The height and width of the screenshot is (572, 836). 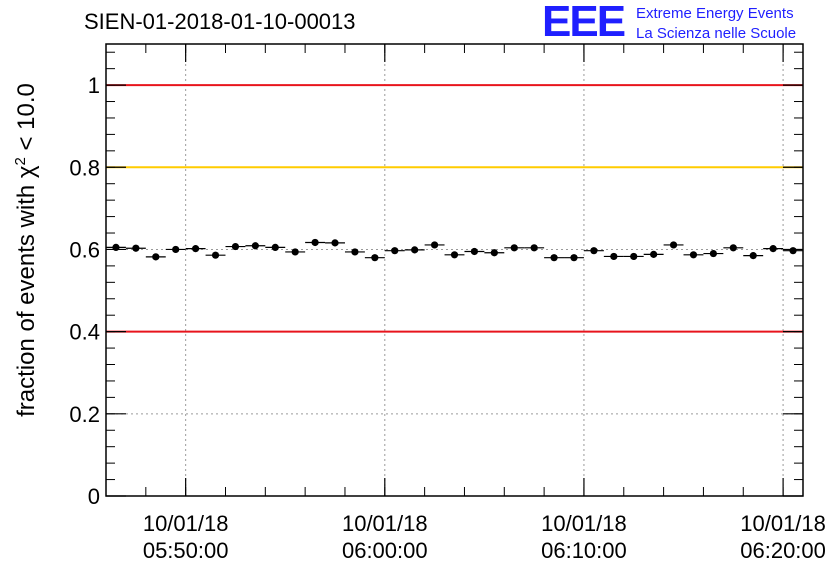 What do you see at coordinates (26, 291) in the screenshot?
I see `y-axis-label-main: fraction of events with χ` at bounding box center [26, 291].